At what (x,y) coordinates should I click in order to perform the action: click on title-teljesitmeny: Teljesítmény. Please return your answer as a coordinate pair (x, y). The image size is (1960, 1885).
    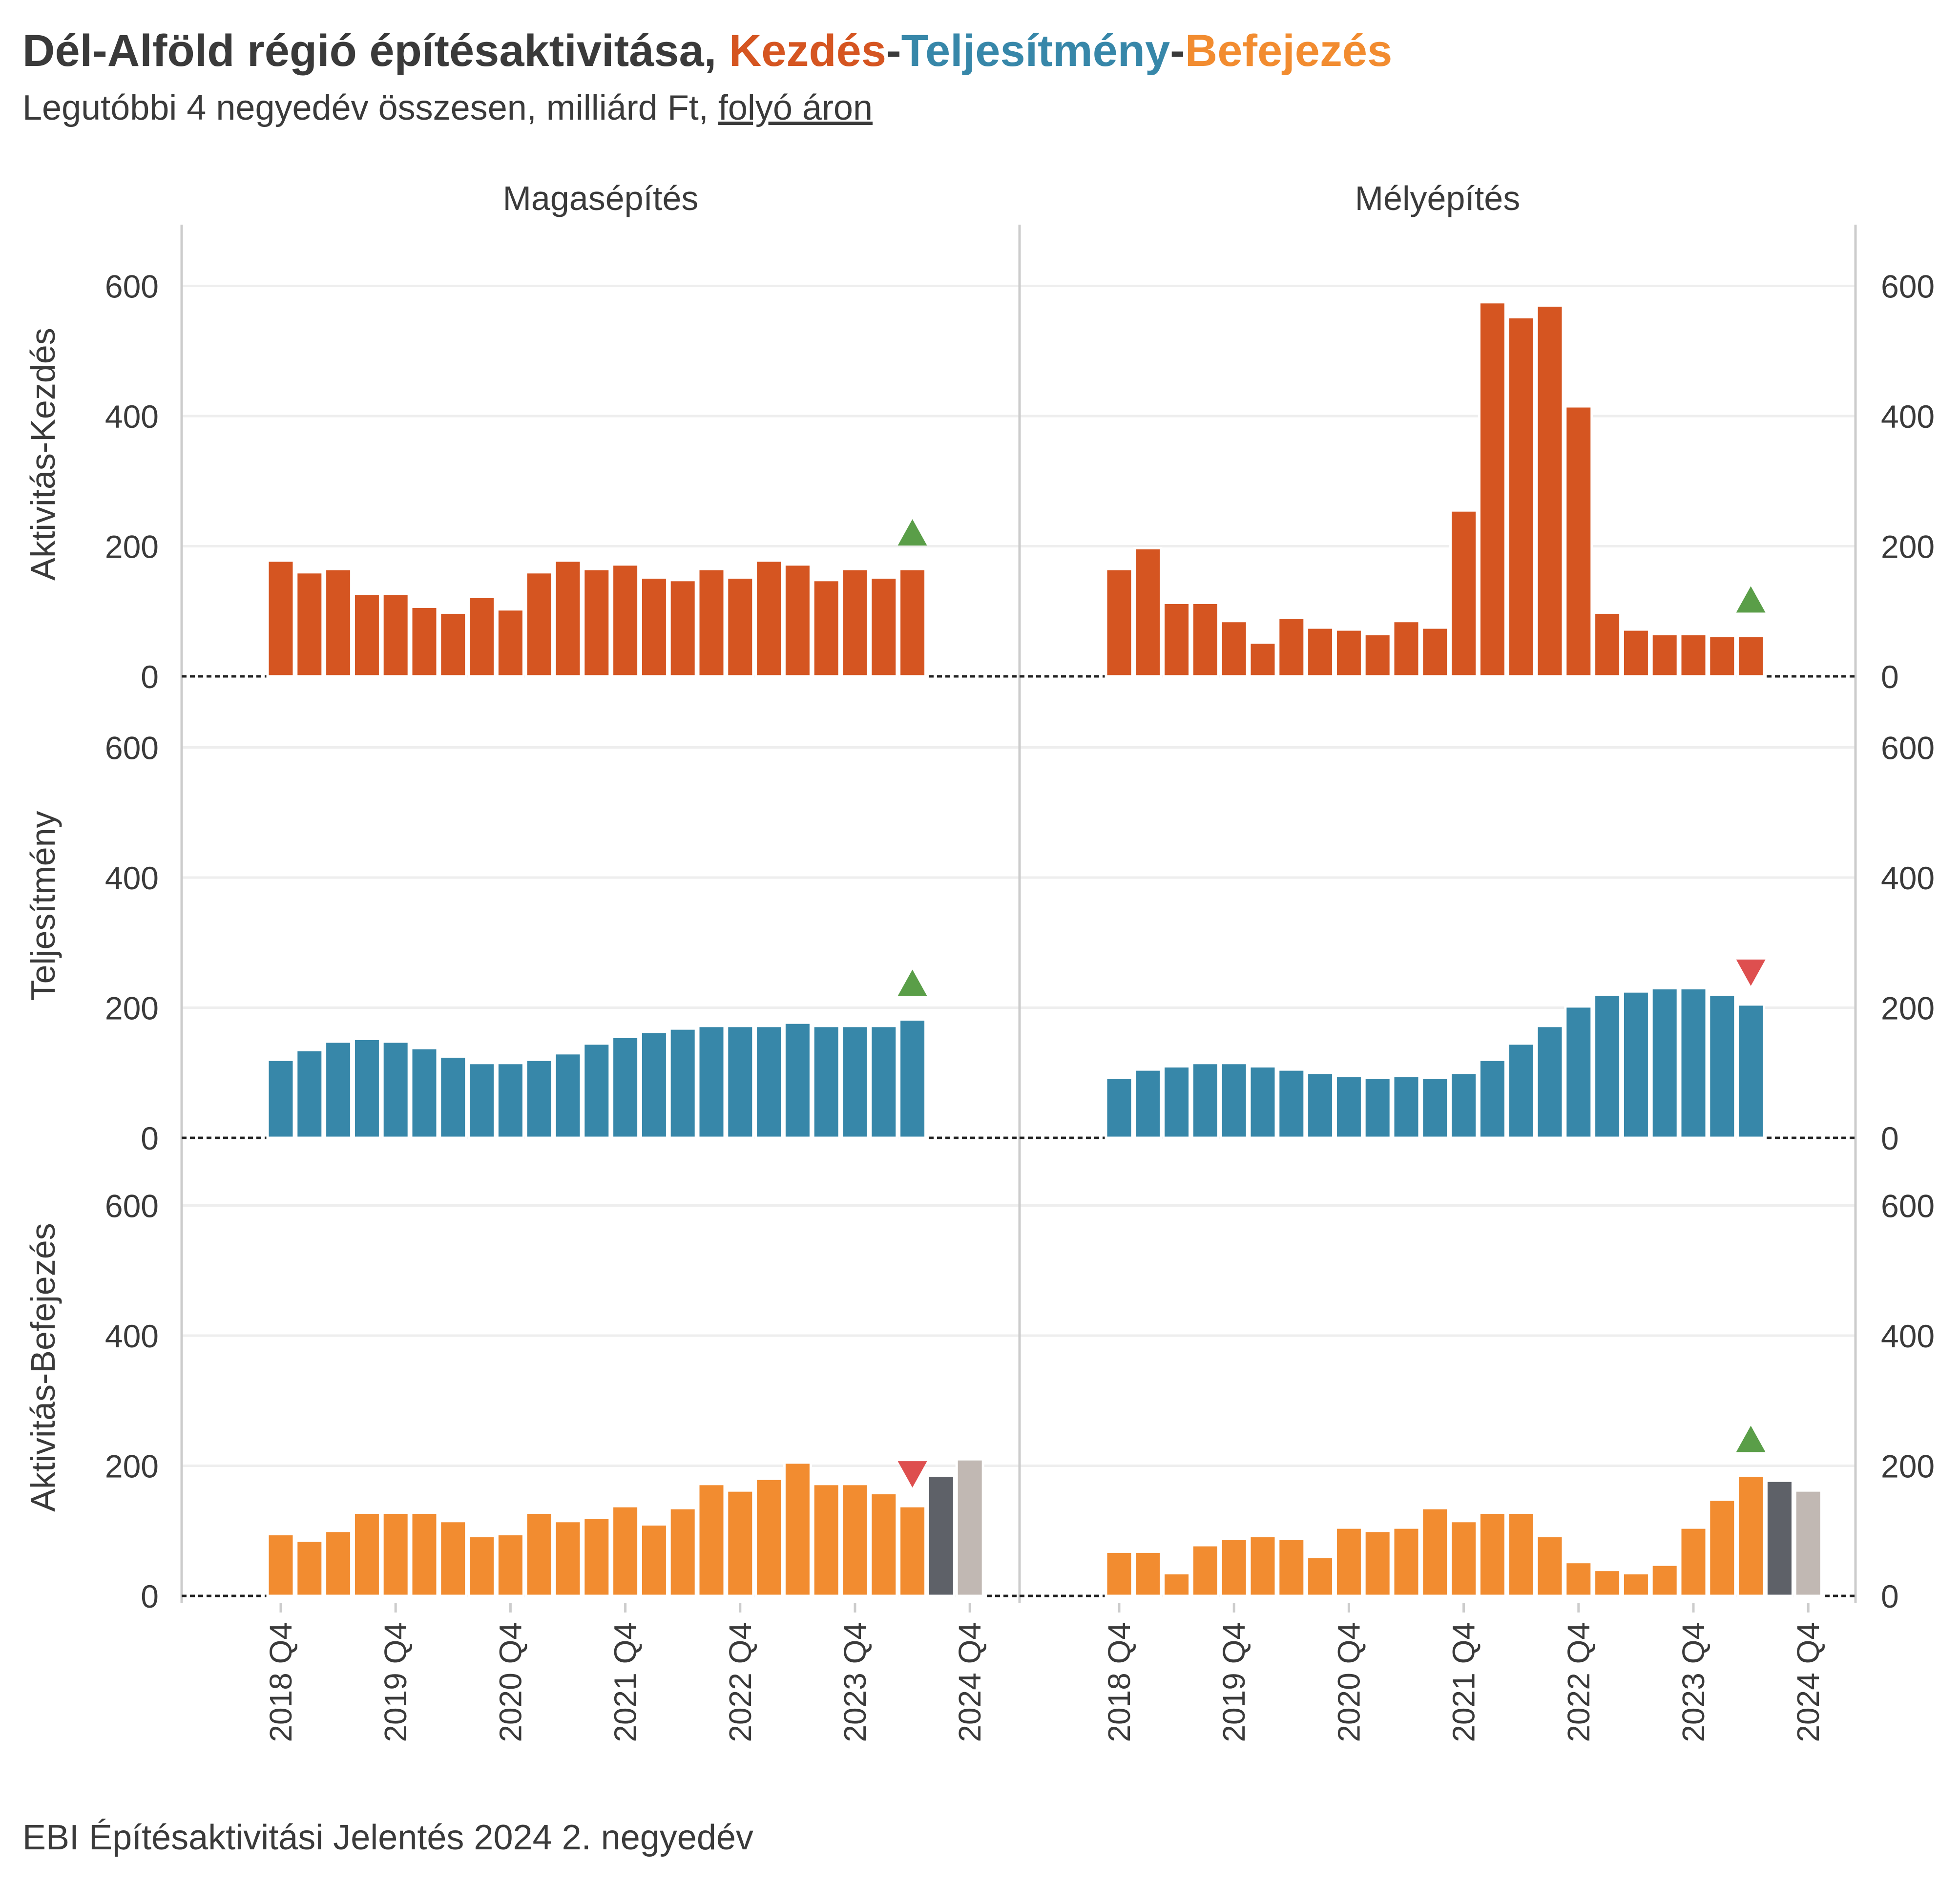
    Looking at the image, I should click on (1035, 51).